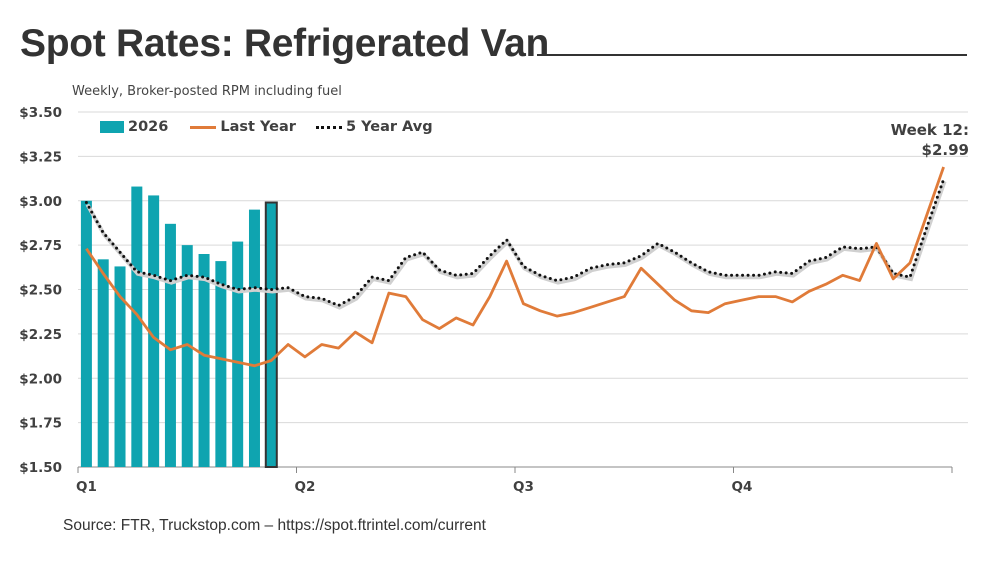 This screenshot has height=561, width=997. Describe the element at coordinates (112, 127) in the screenshot. I see `legend-swatch-2026` at that location.